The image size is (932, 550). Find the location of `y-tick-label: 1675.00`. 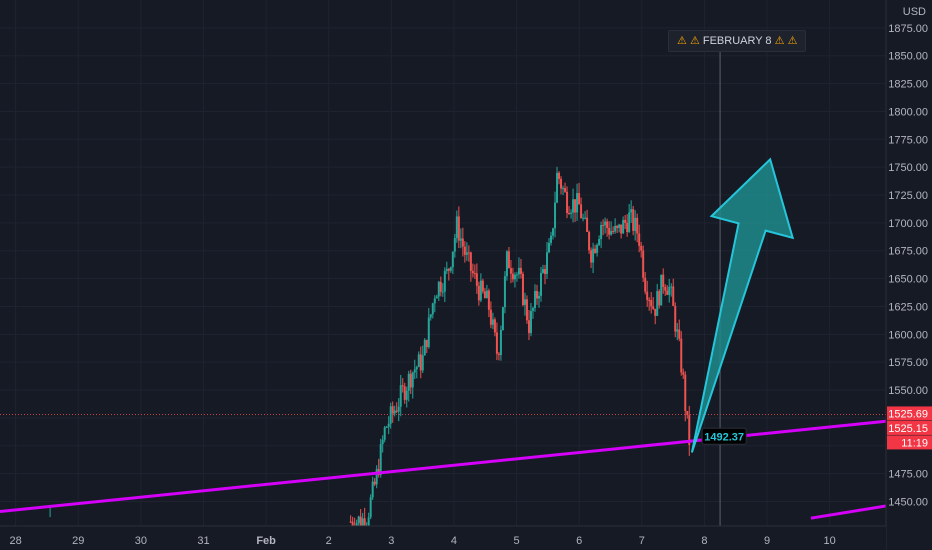

y-tick-label: 1675.00 is located at coordinates (908, 252).